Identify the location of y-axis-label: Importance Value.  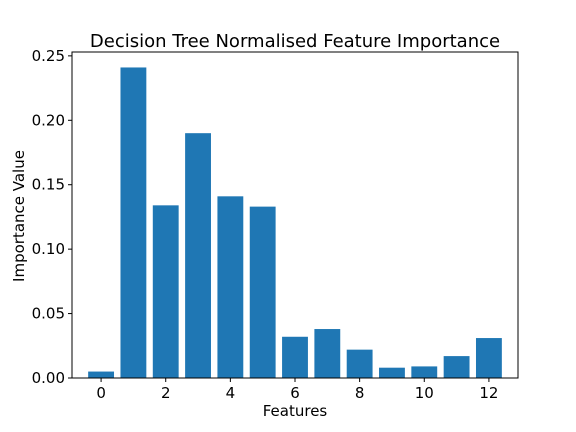
(19, 216).